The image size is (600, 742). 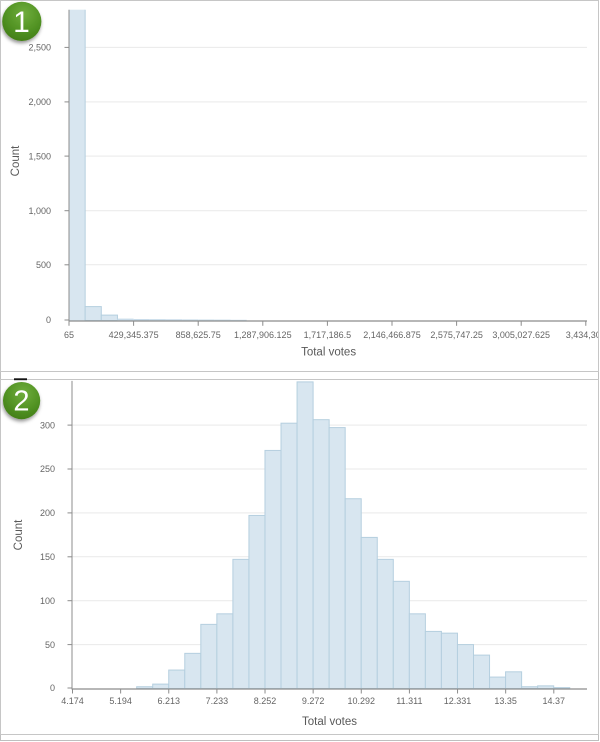 I want to click on svg-text: 2, so click(x=21, y=402).